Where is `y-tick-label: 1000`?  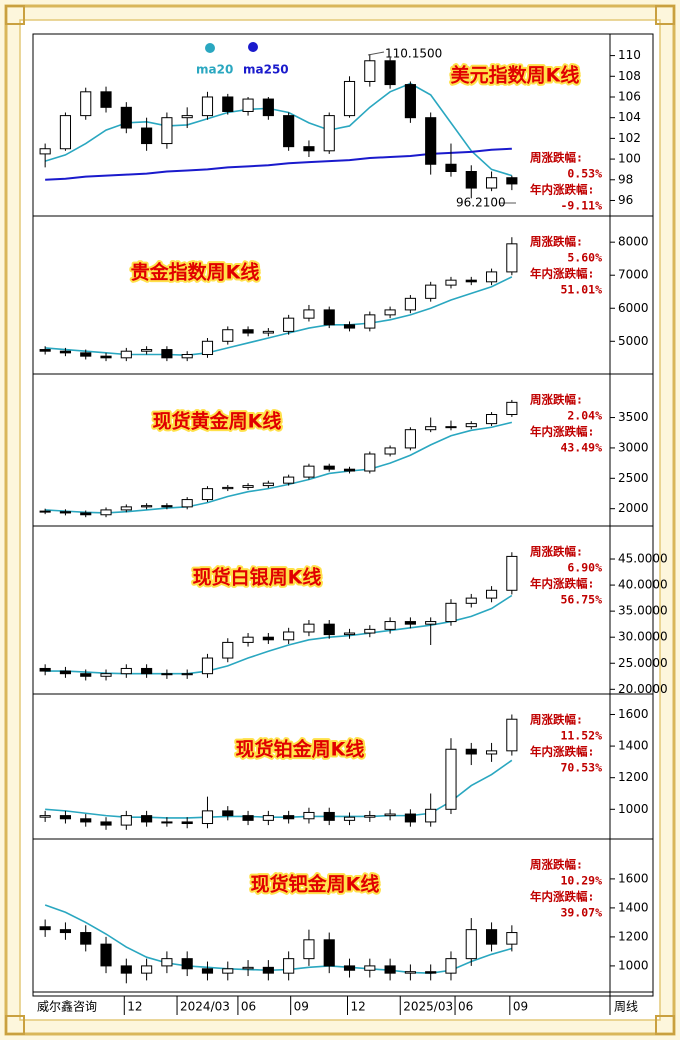 y-tick-label: 1000 is located at coordinates (633, 965).